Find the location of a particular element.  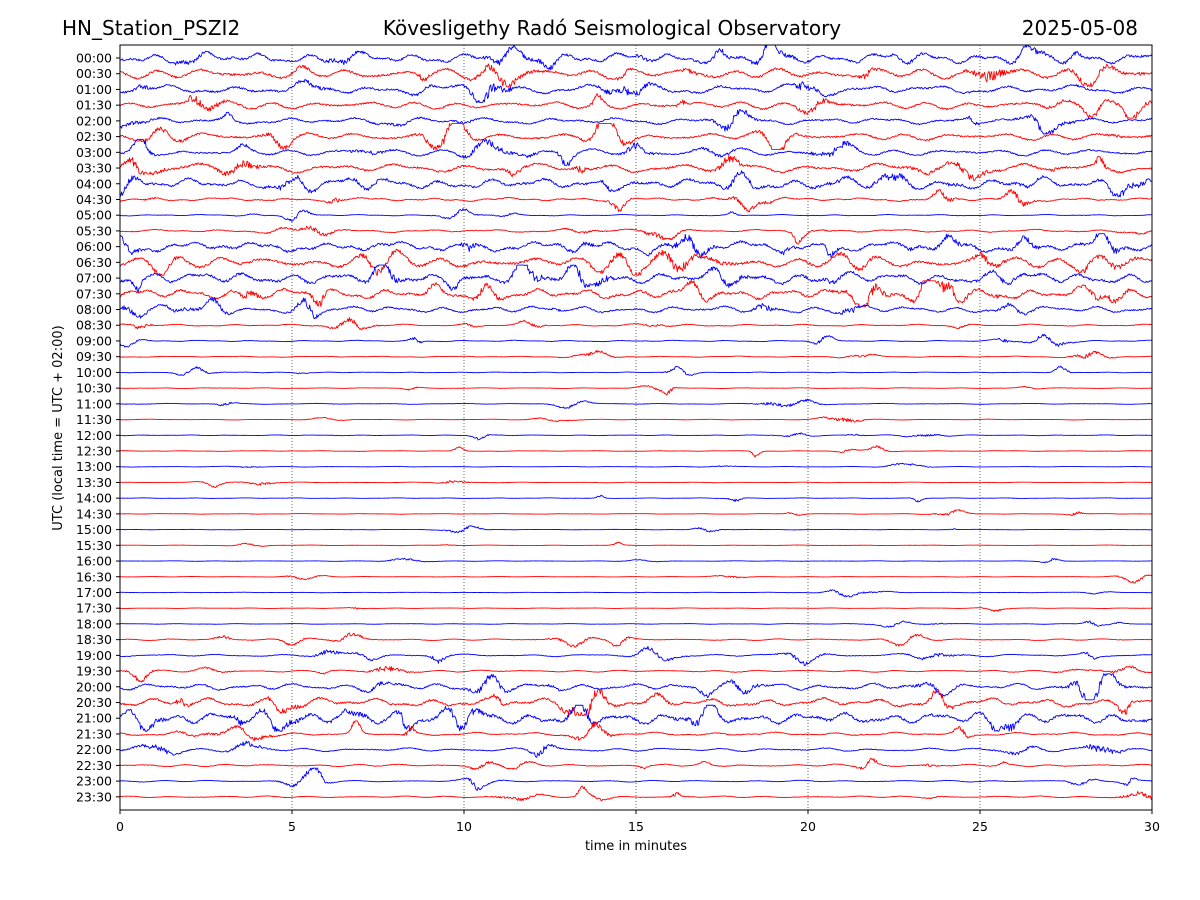

x-tick-label: 5 is located at coordinates (292, 826).